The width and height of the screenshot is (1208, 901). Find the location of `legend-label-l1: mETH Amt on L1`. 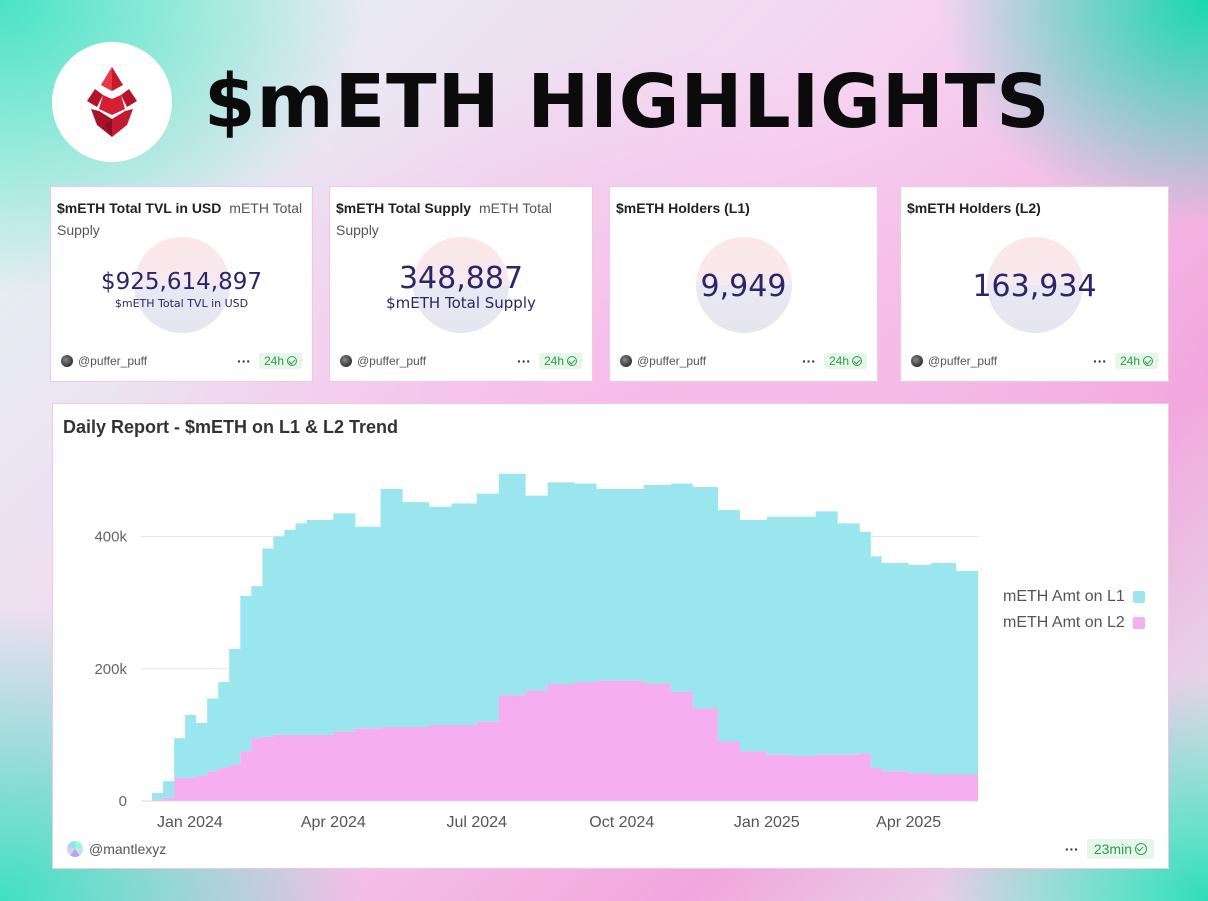

legend-label-l1: mETH Amt on L1 is located at coordinates (1064, 596).